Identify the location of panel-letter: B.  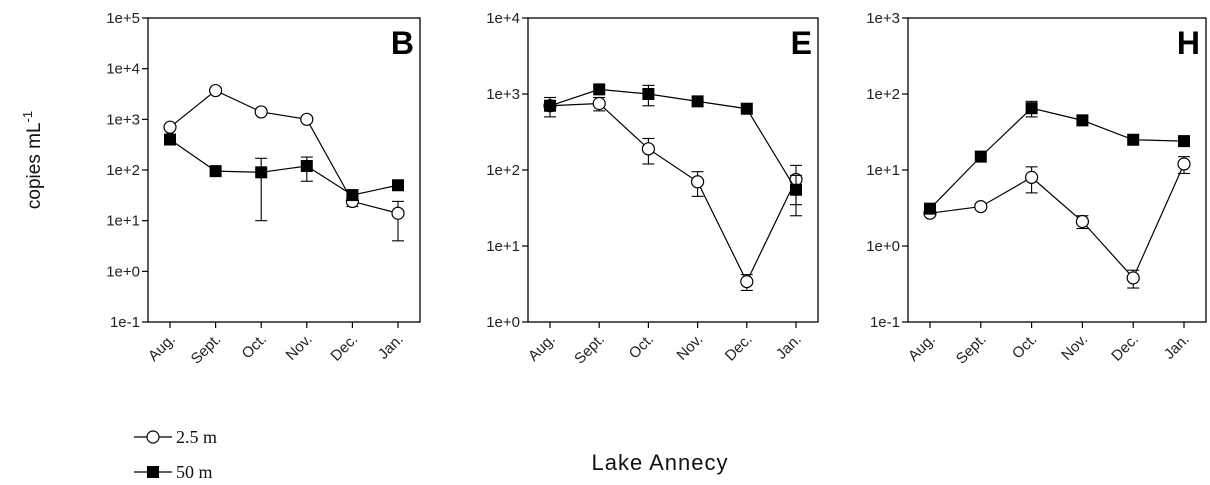
(402, 43).